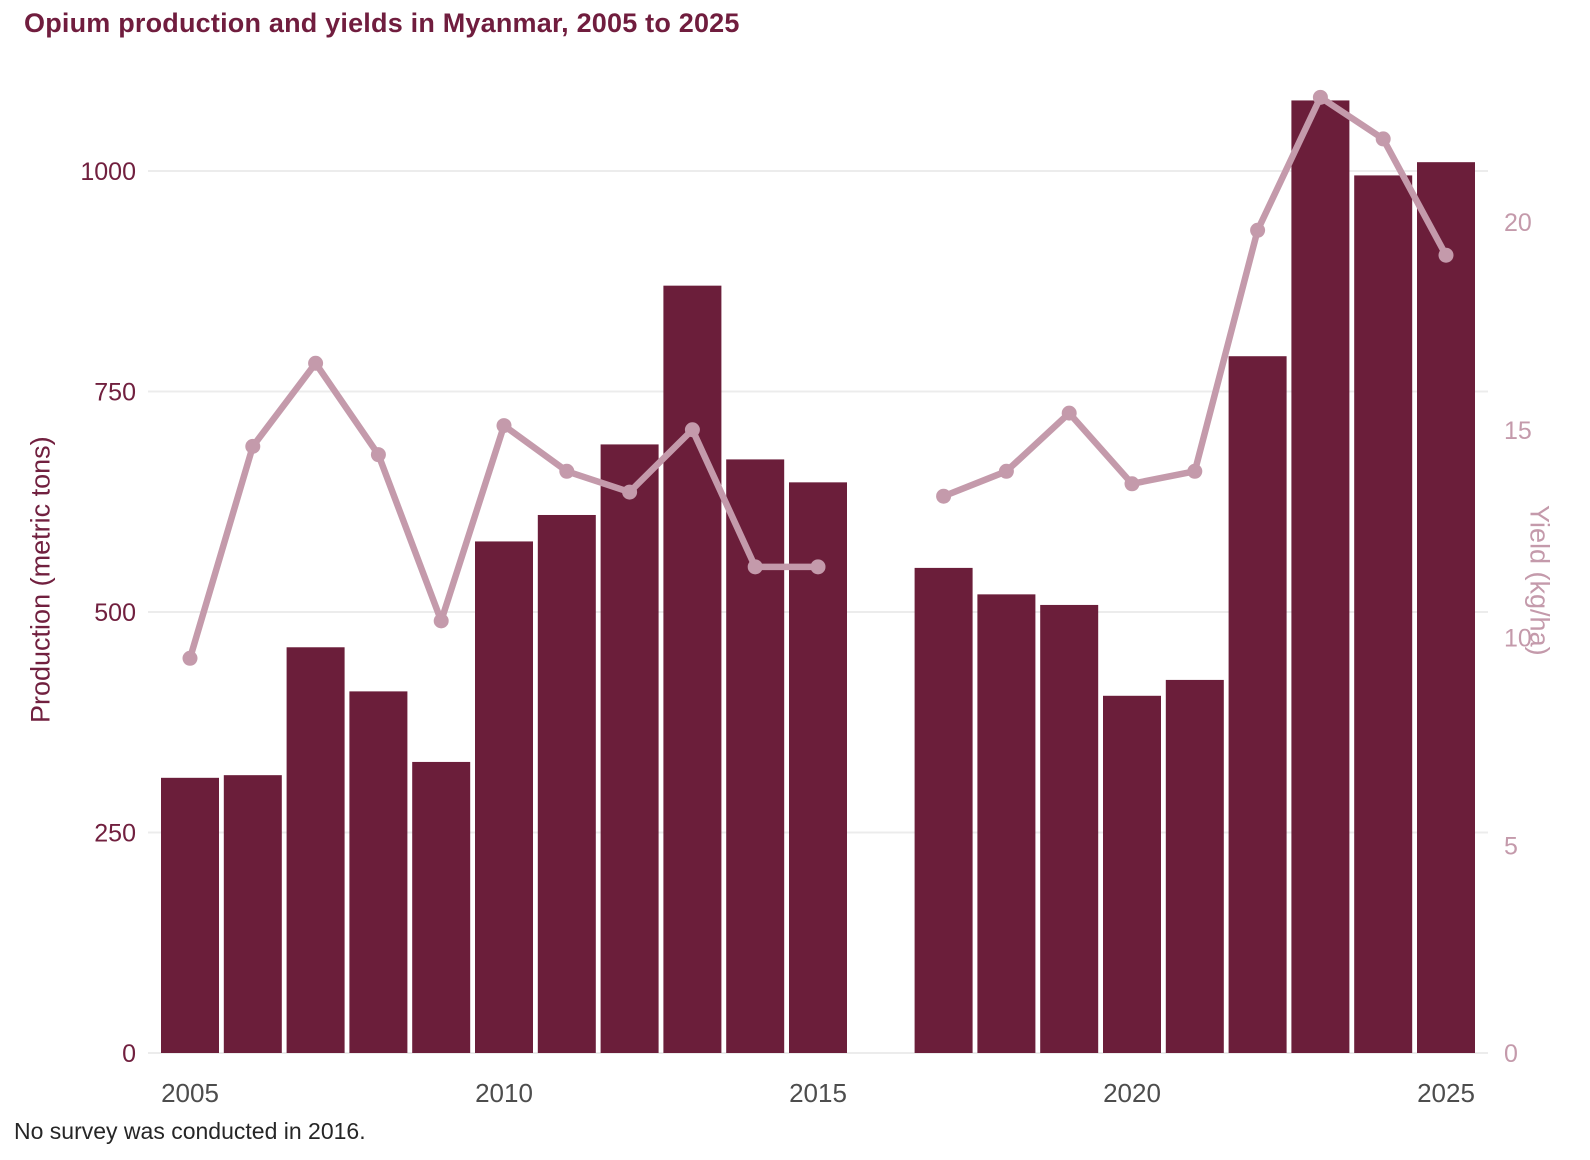  What do you see at coordinates (1446, 607) in the screenshot?
I see `bar-2025` at bounding box center [1446, 607].